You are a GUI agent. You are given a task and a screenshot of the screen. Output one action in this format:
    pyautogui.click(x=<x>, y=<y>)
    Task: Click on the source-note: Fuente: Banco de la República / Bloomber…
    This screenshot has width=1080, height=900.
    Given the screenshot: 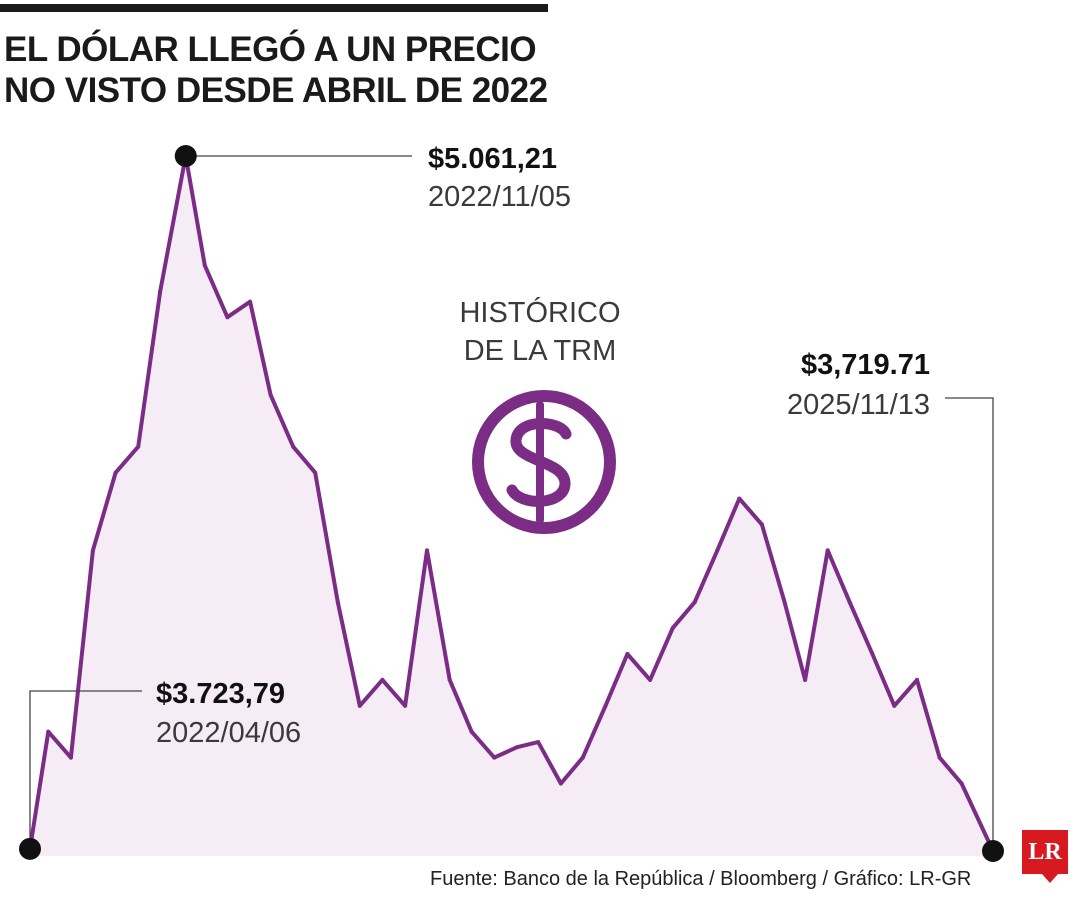 What is the action you would take?
    pyautogui.click(x=701, y=879)
    